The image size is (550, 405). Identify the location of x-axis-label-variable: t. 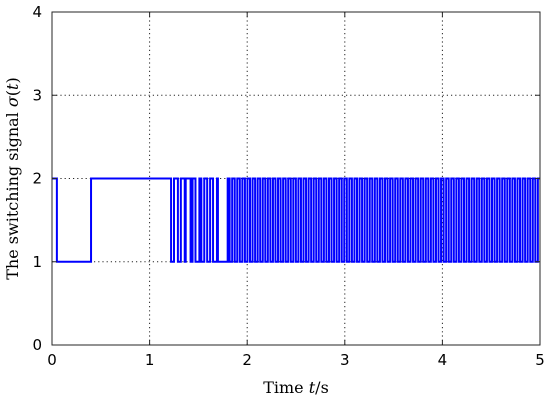
(312, 387).